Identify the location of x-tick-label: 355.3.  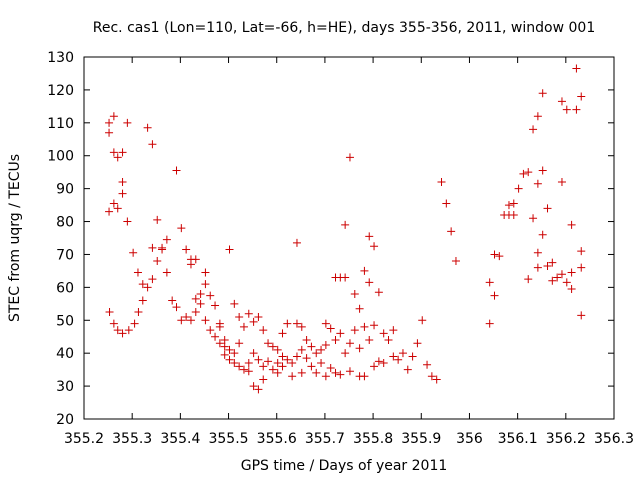
(132, 439).